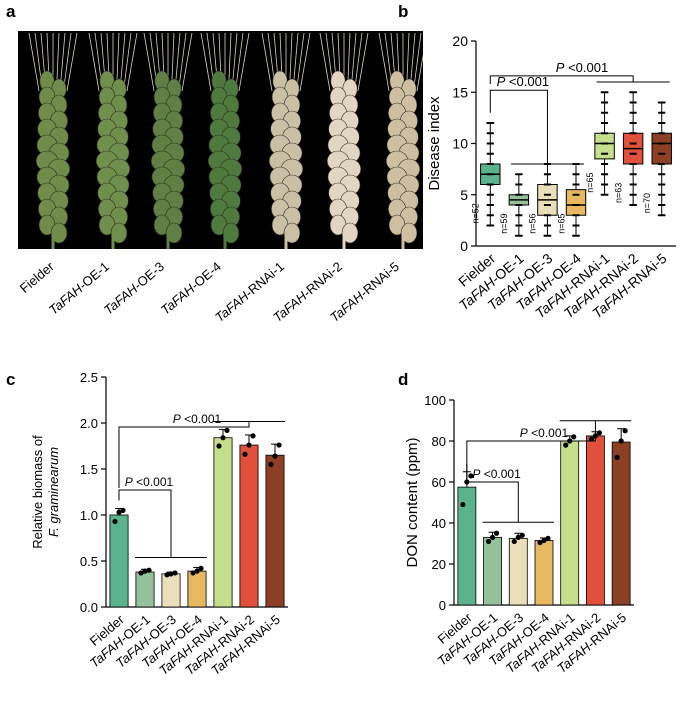 The height and width of the screenshot is (702, 685). Describe the element at coordinates (439, 441) in the screenshot. I see `y-tick-label: 80` at that location.